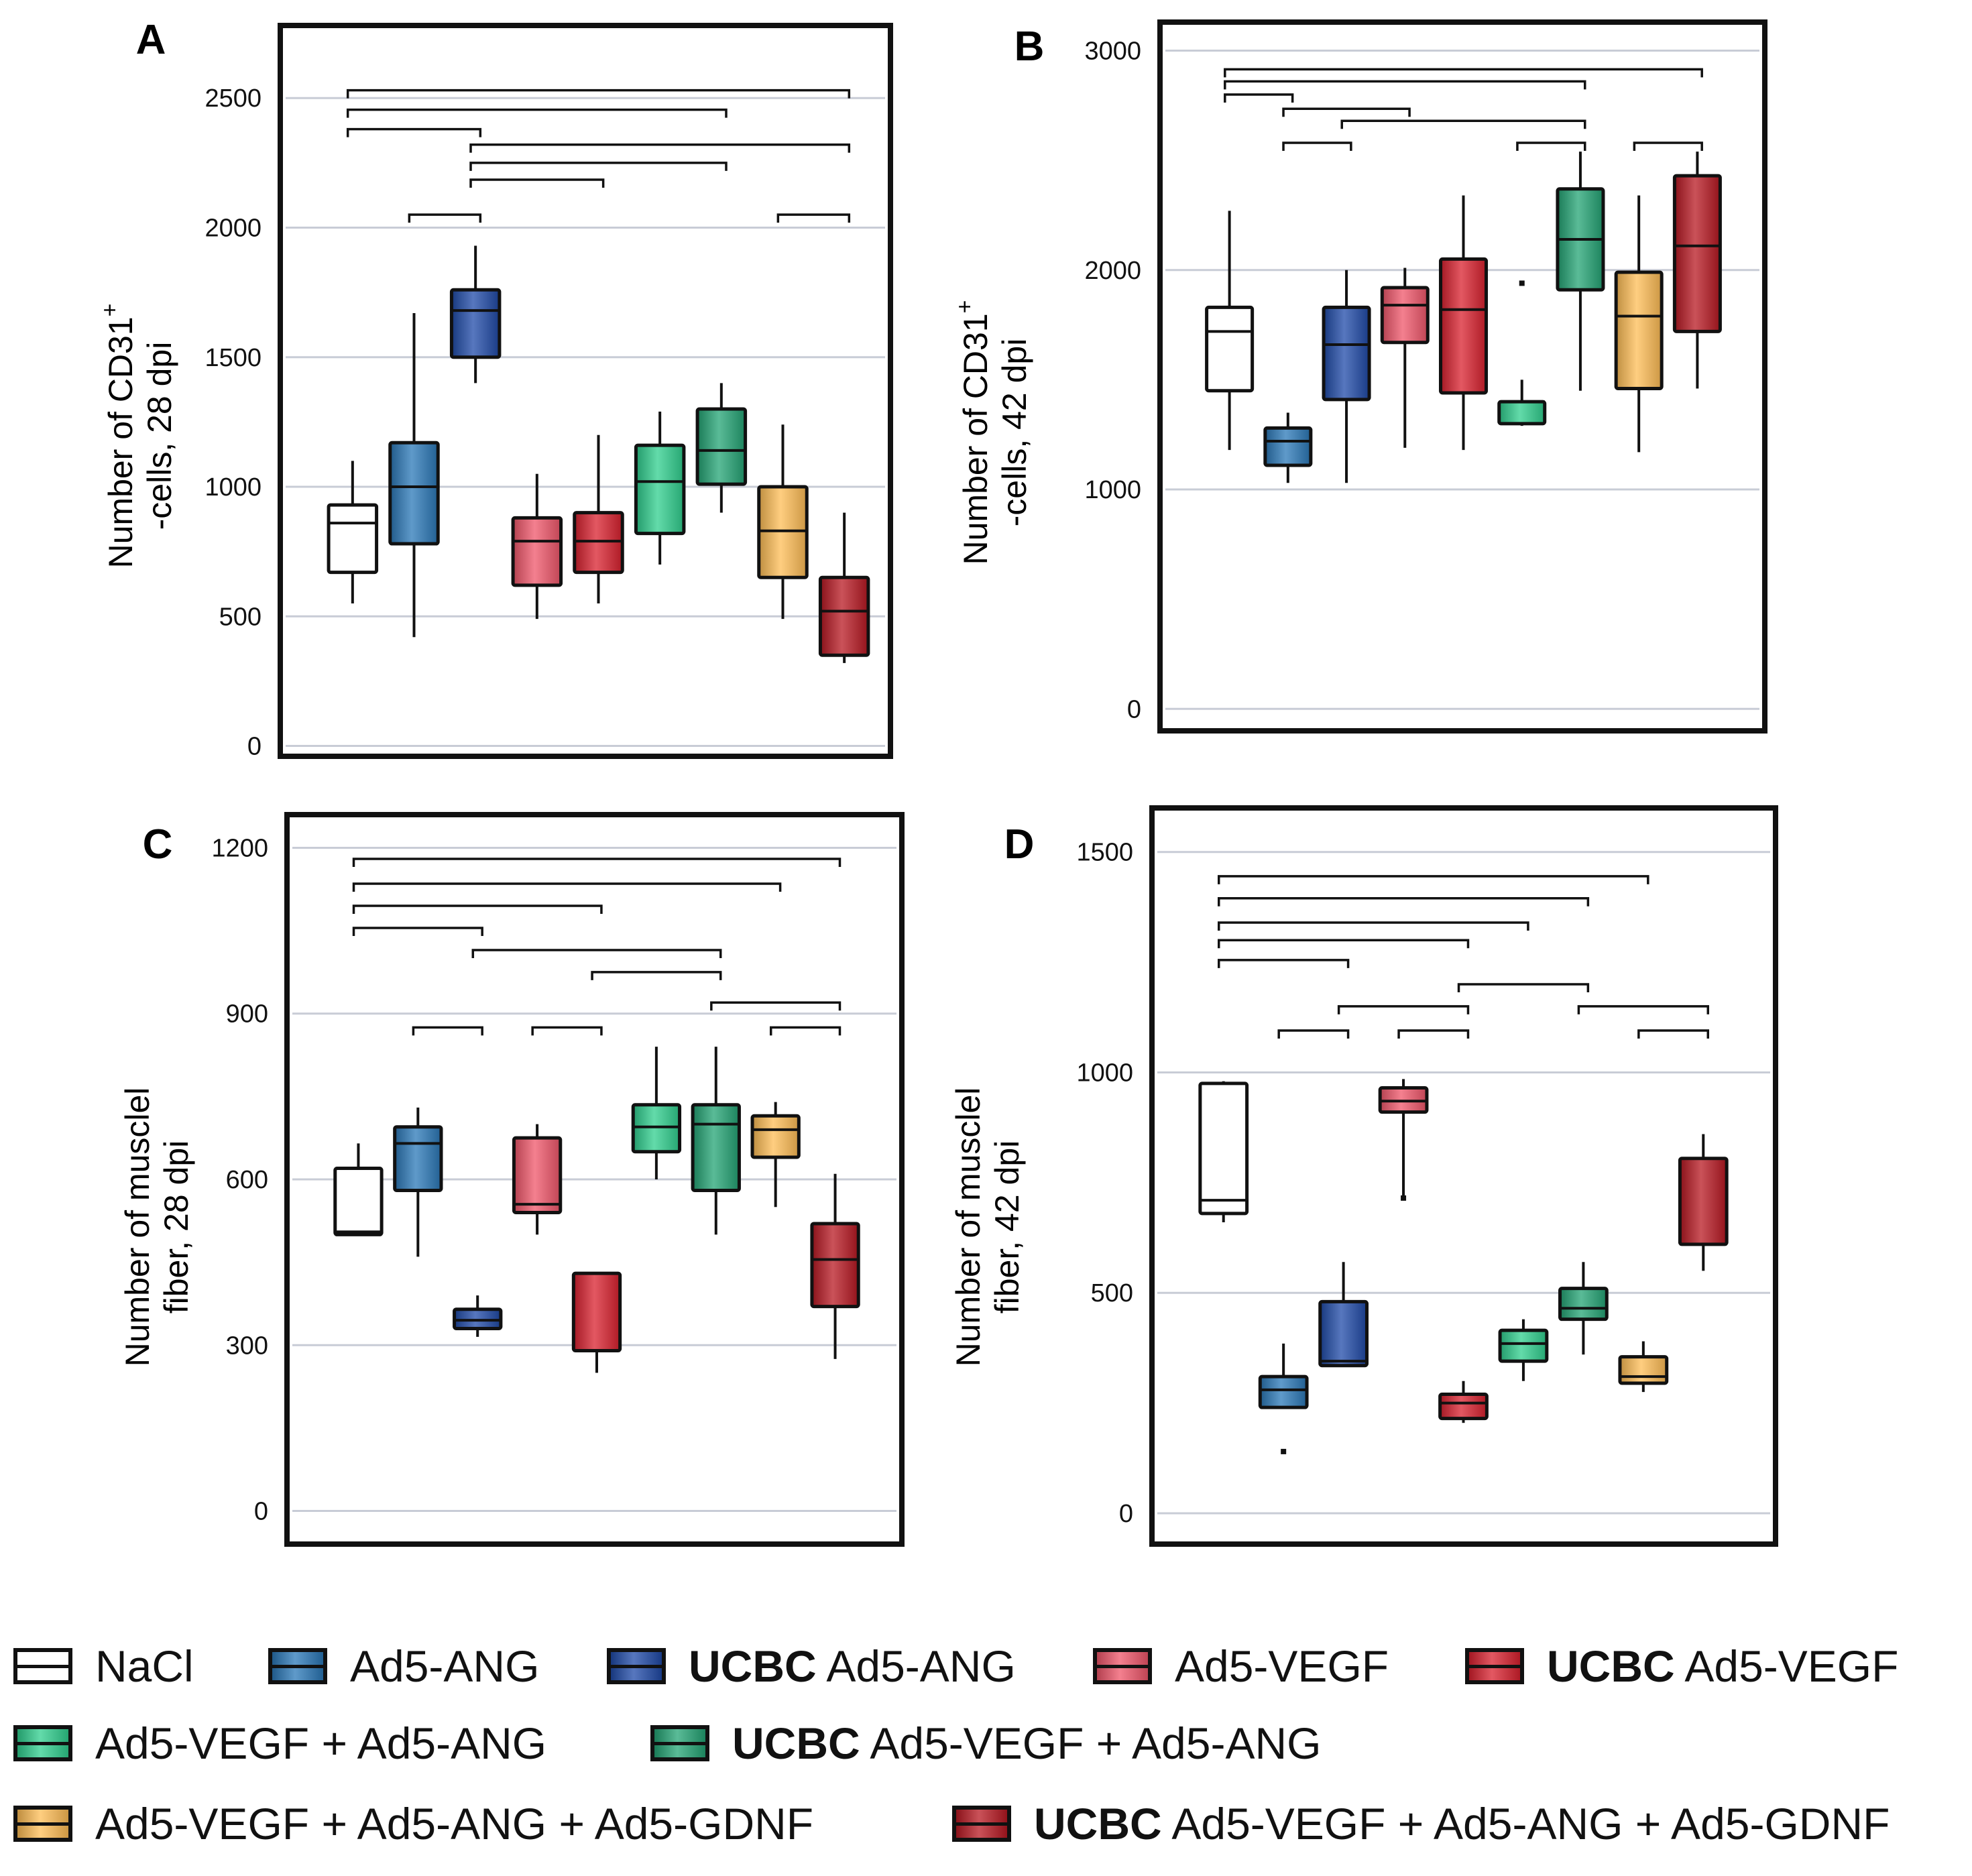 The height and width of the screenshot is (1876, 1972). Describe the element at coordinates (1007, 1227) in the screenshot. I see `y-axis-label-line2: fiber, 42 dpi` at that location.